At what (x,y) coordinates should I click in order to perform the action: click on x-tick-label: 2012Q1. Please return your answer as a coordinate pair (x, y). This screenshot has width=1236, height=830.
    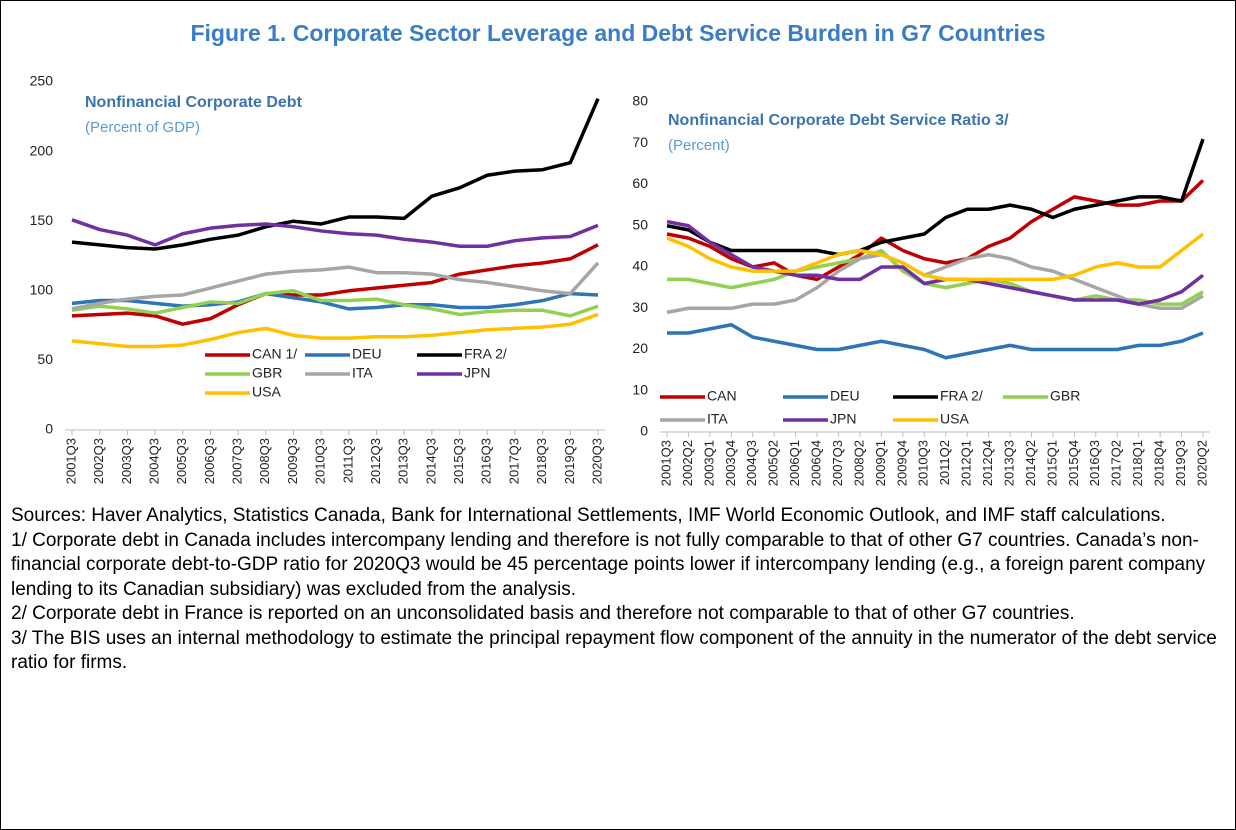
    Looking at the image, I should click on (966, 463).